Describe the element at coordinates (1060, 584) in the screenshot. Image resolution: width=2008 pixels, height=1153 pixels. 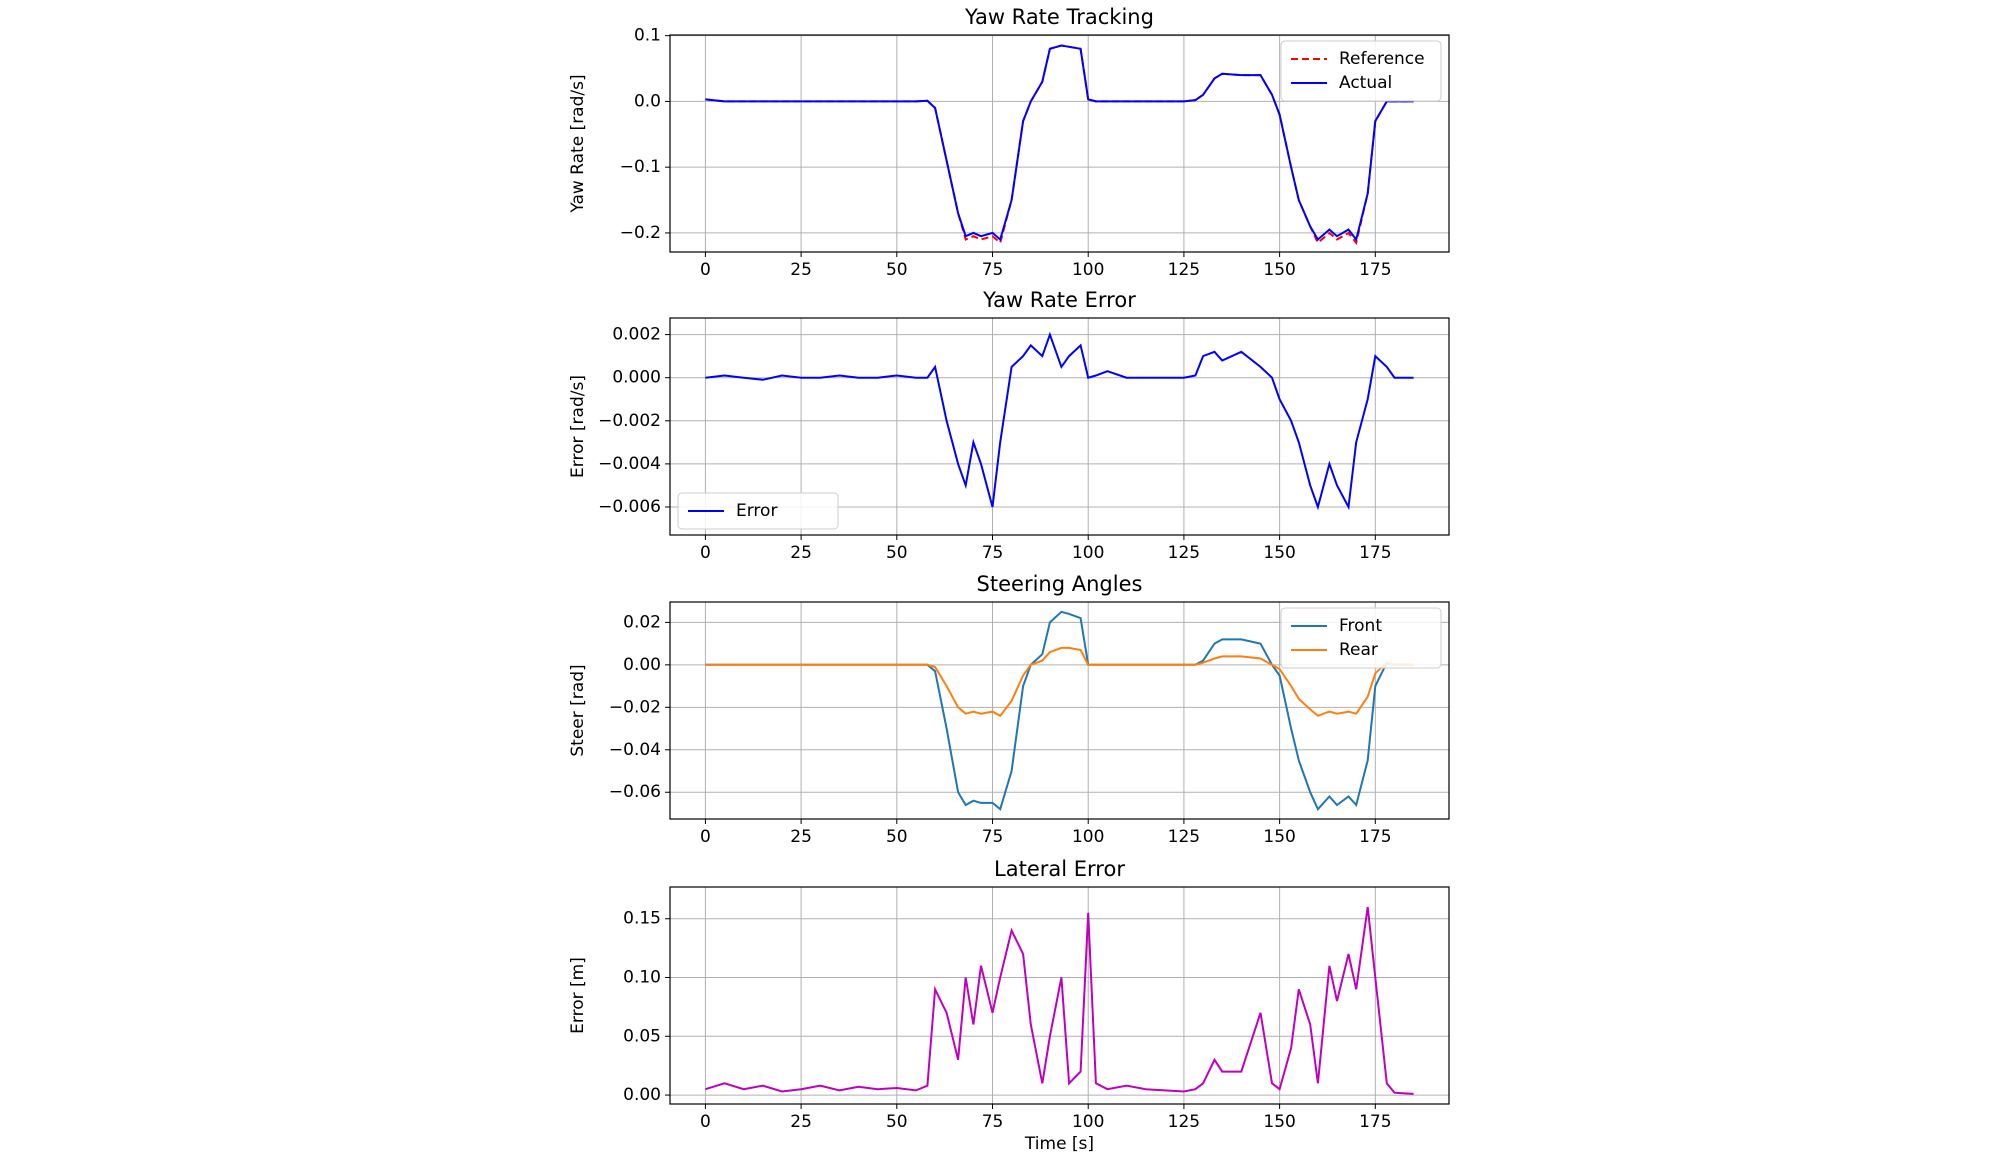
I see `chart-title: Steering Angles` at that location.